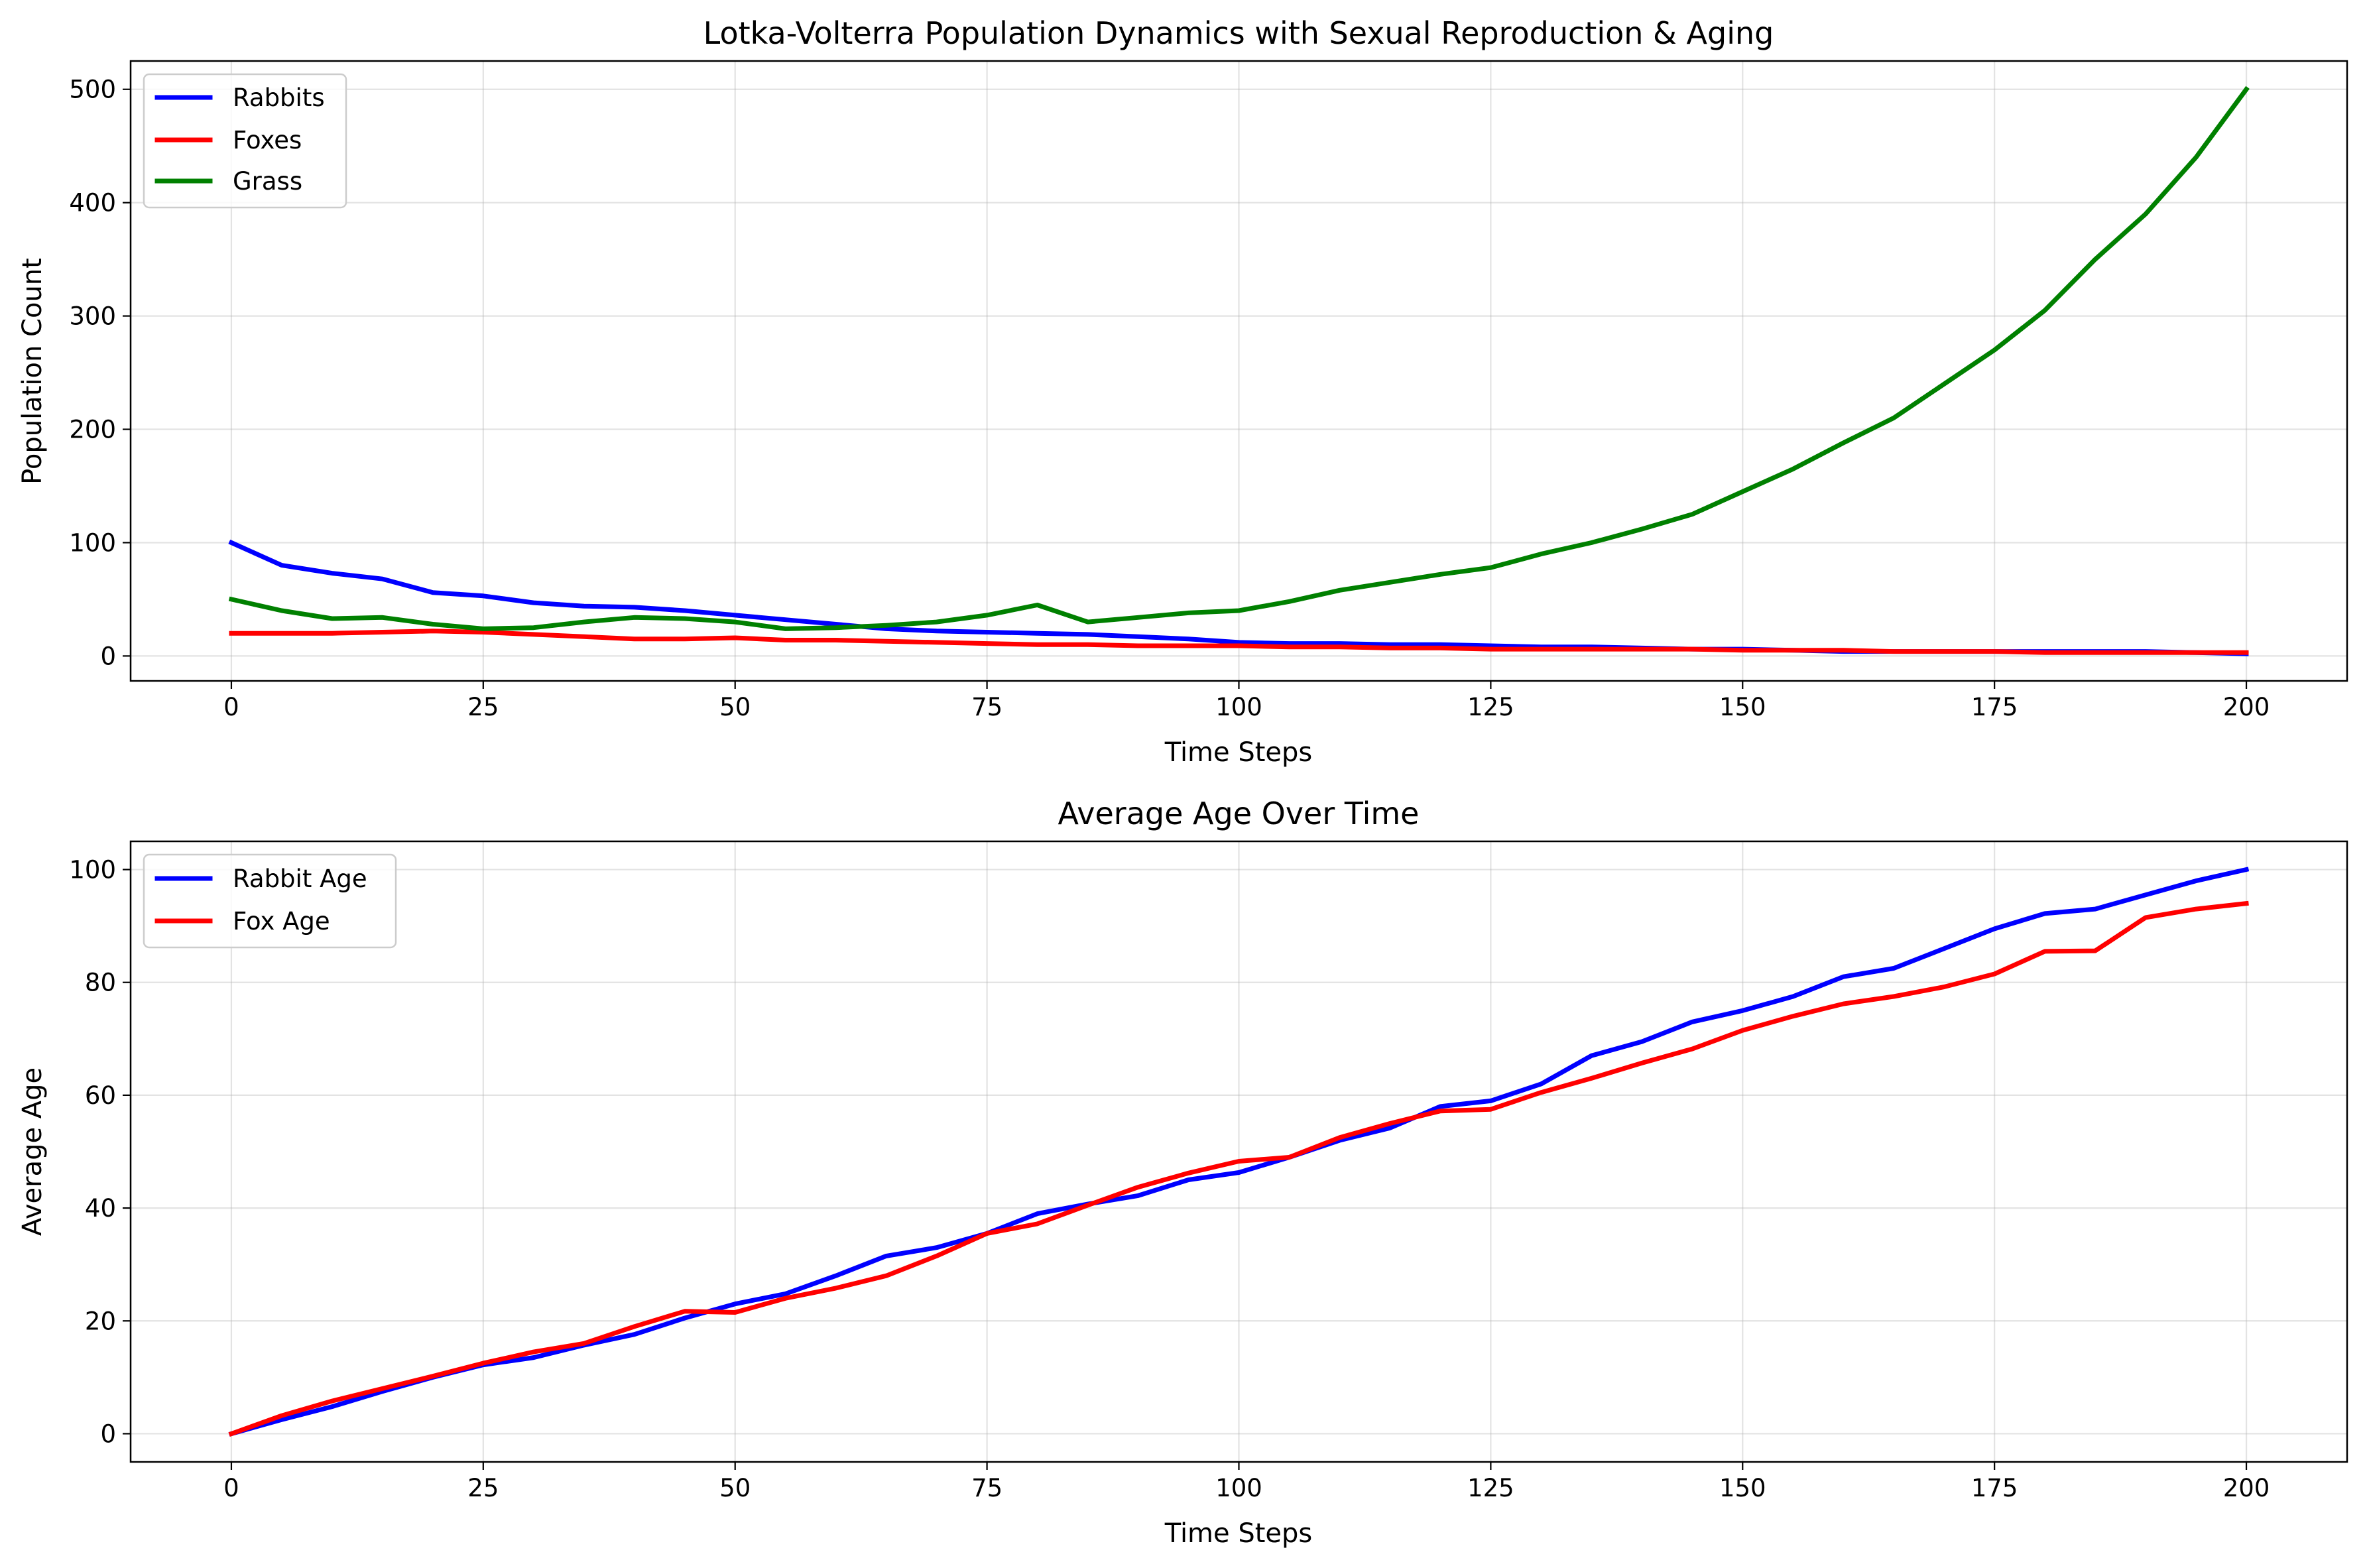 The height and width of the screenshot is (1568, 2367). I want to click on population-y-tick-label: 200, so click(92, 430).